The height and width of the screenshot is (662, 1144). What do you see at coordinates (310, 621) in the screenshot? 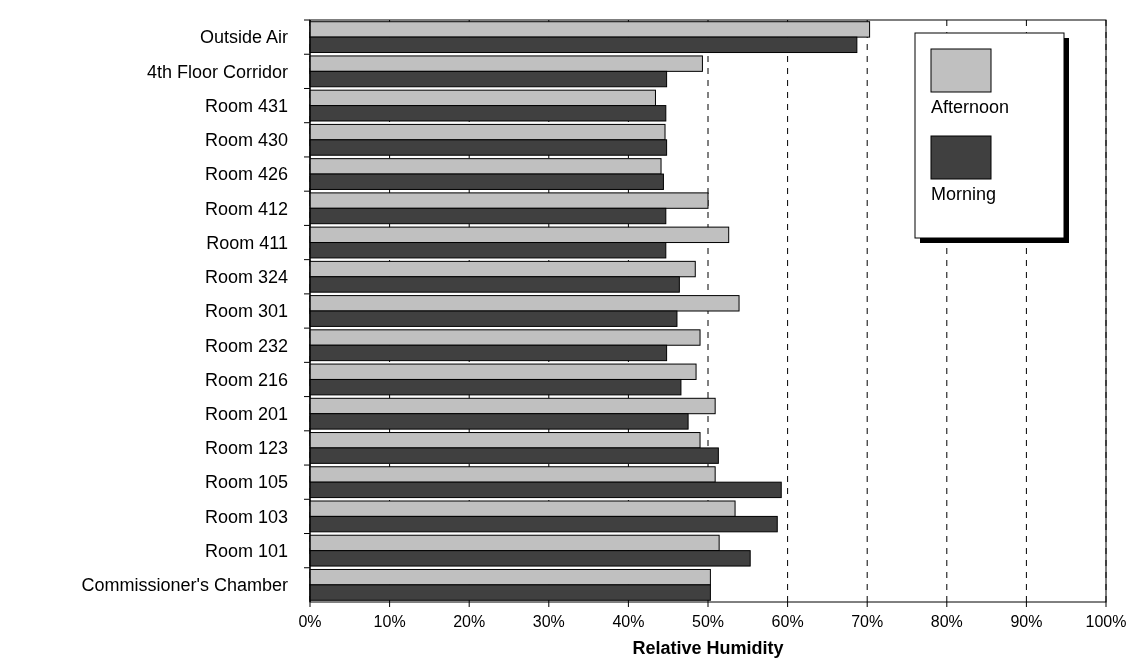
I see `x-tick-label: 0%` at bounding box center [310, 621].